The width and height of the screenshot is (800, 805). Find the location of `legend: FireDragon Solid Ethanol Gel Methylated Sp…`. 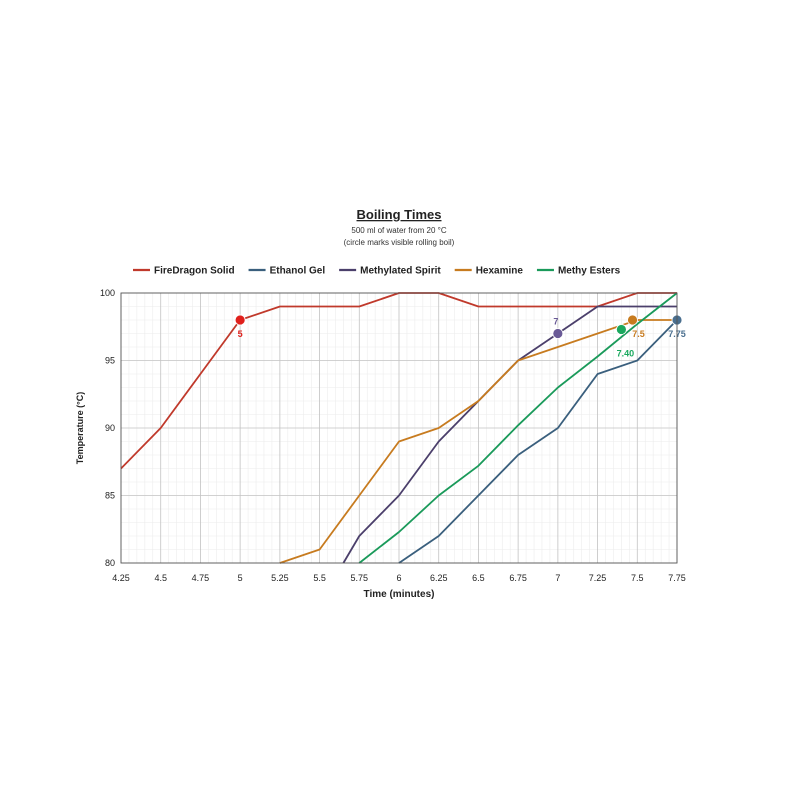

legend: FireDragon Solid Ethanol Gel Methylated Sp… is located at coordinates (377, 271).